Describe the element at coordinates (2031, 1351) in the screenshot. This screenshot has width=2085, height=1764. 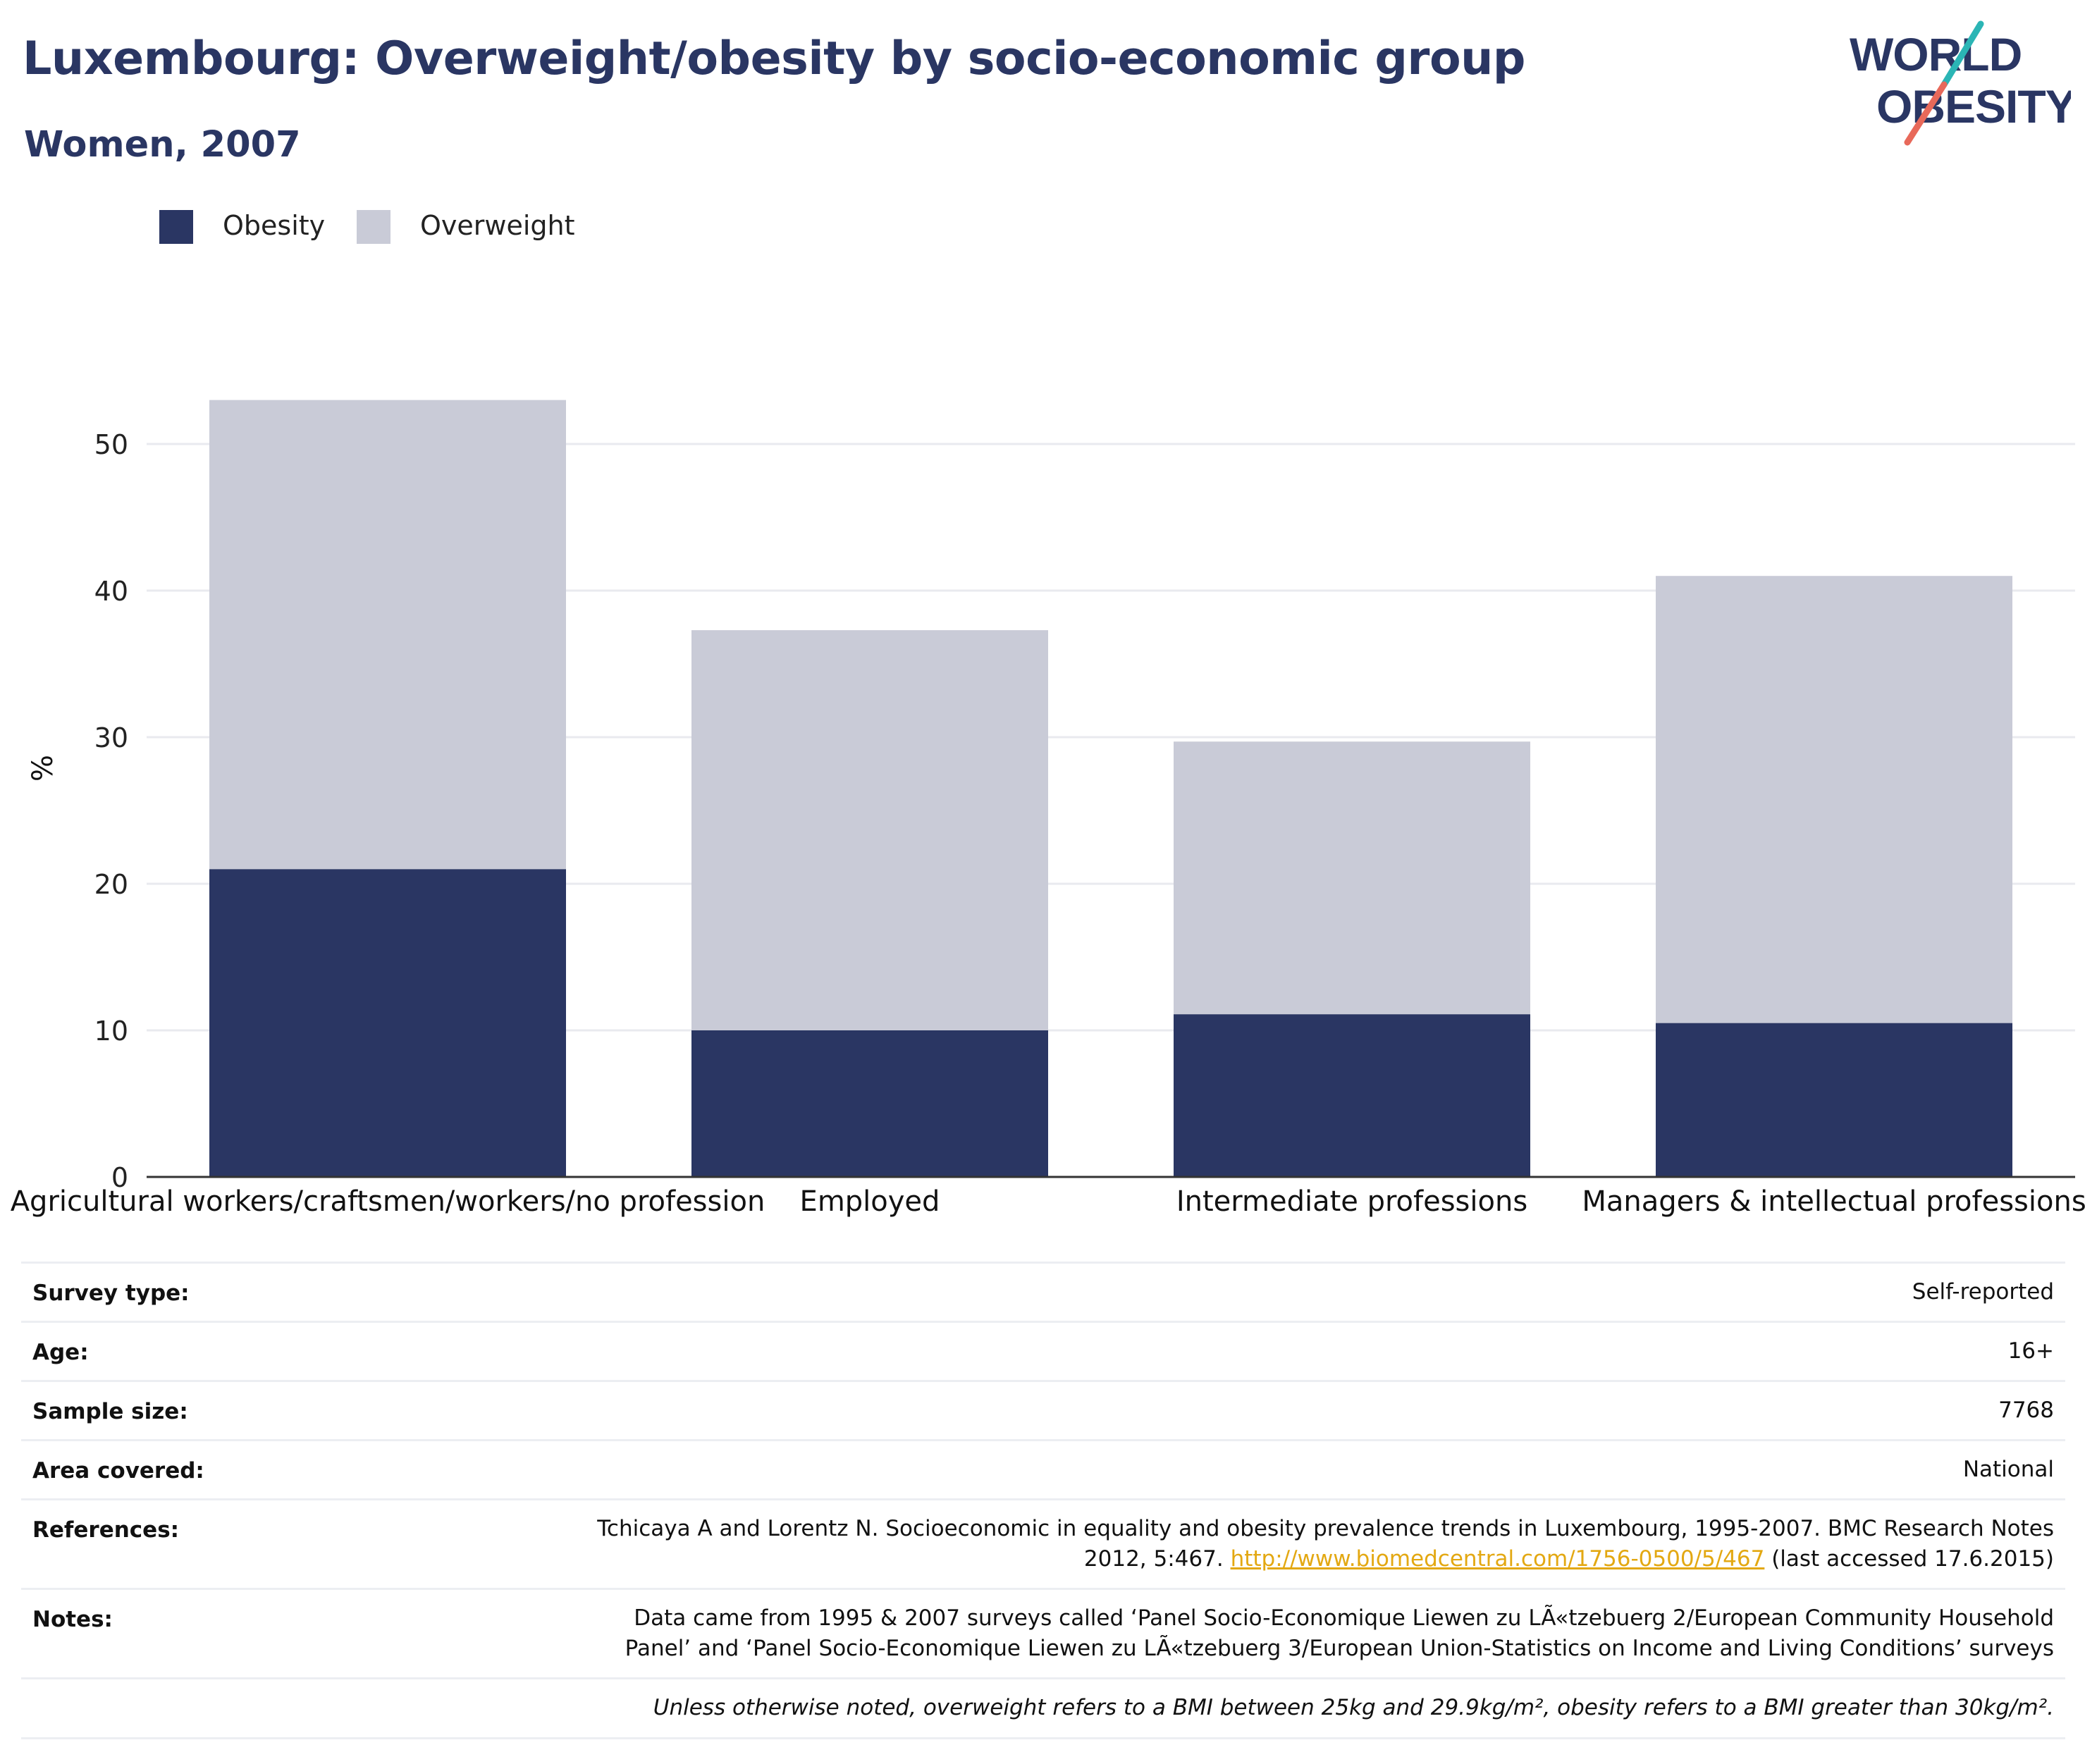
I see `age-value: 16+` at that location.